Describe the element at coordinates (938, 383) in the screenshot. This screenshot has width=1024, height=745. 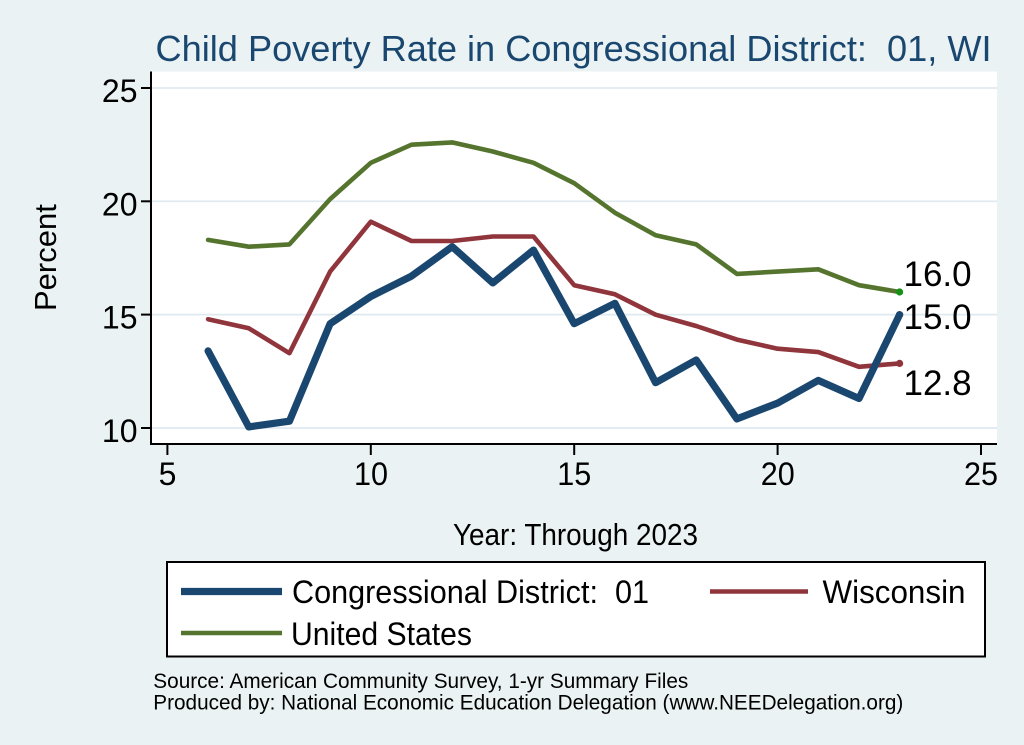
I see `svg-text: 12.8` at that location.